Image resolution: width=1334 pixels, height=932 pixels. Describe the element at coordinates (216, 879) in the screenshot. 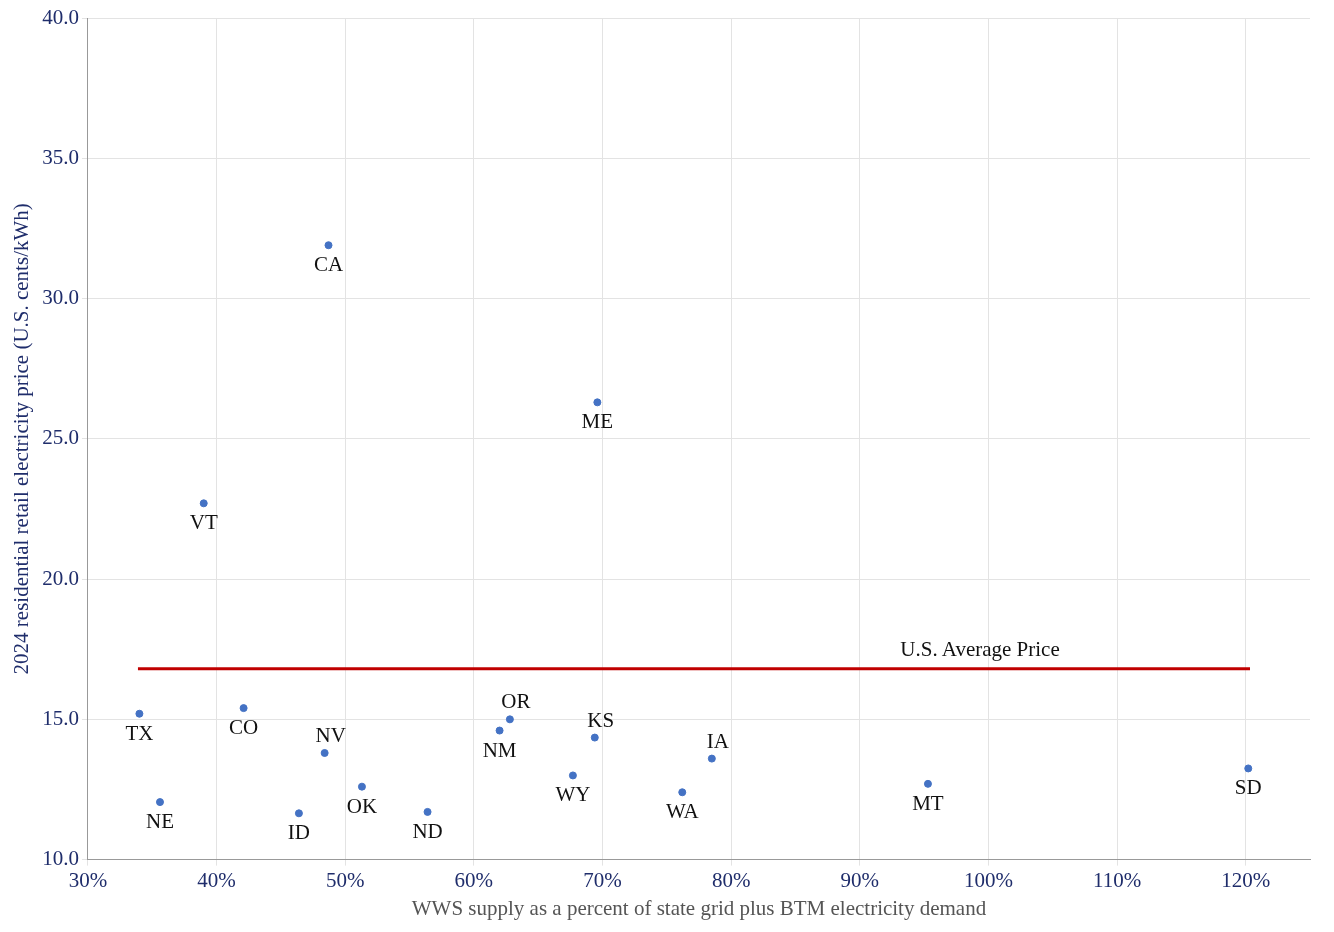

I see `x-tick-label: 40%` at that location.